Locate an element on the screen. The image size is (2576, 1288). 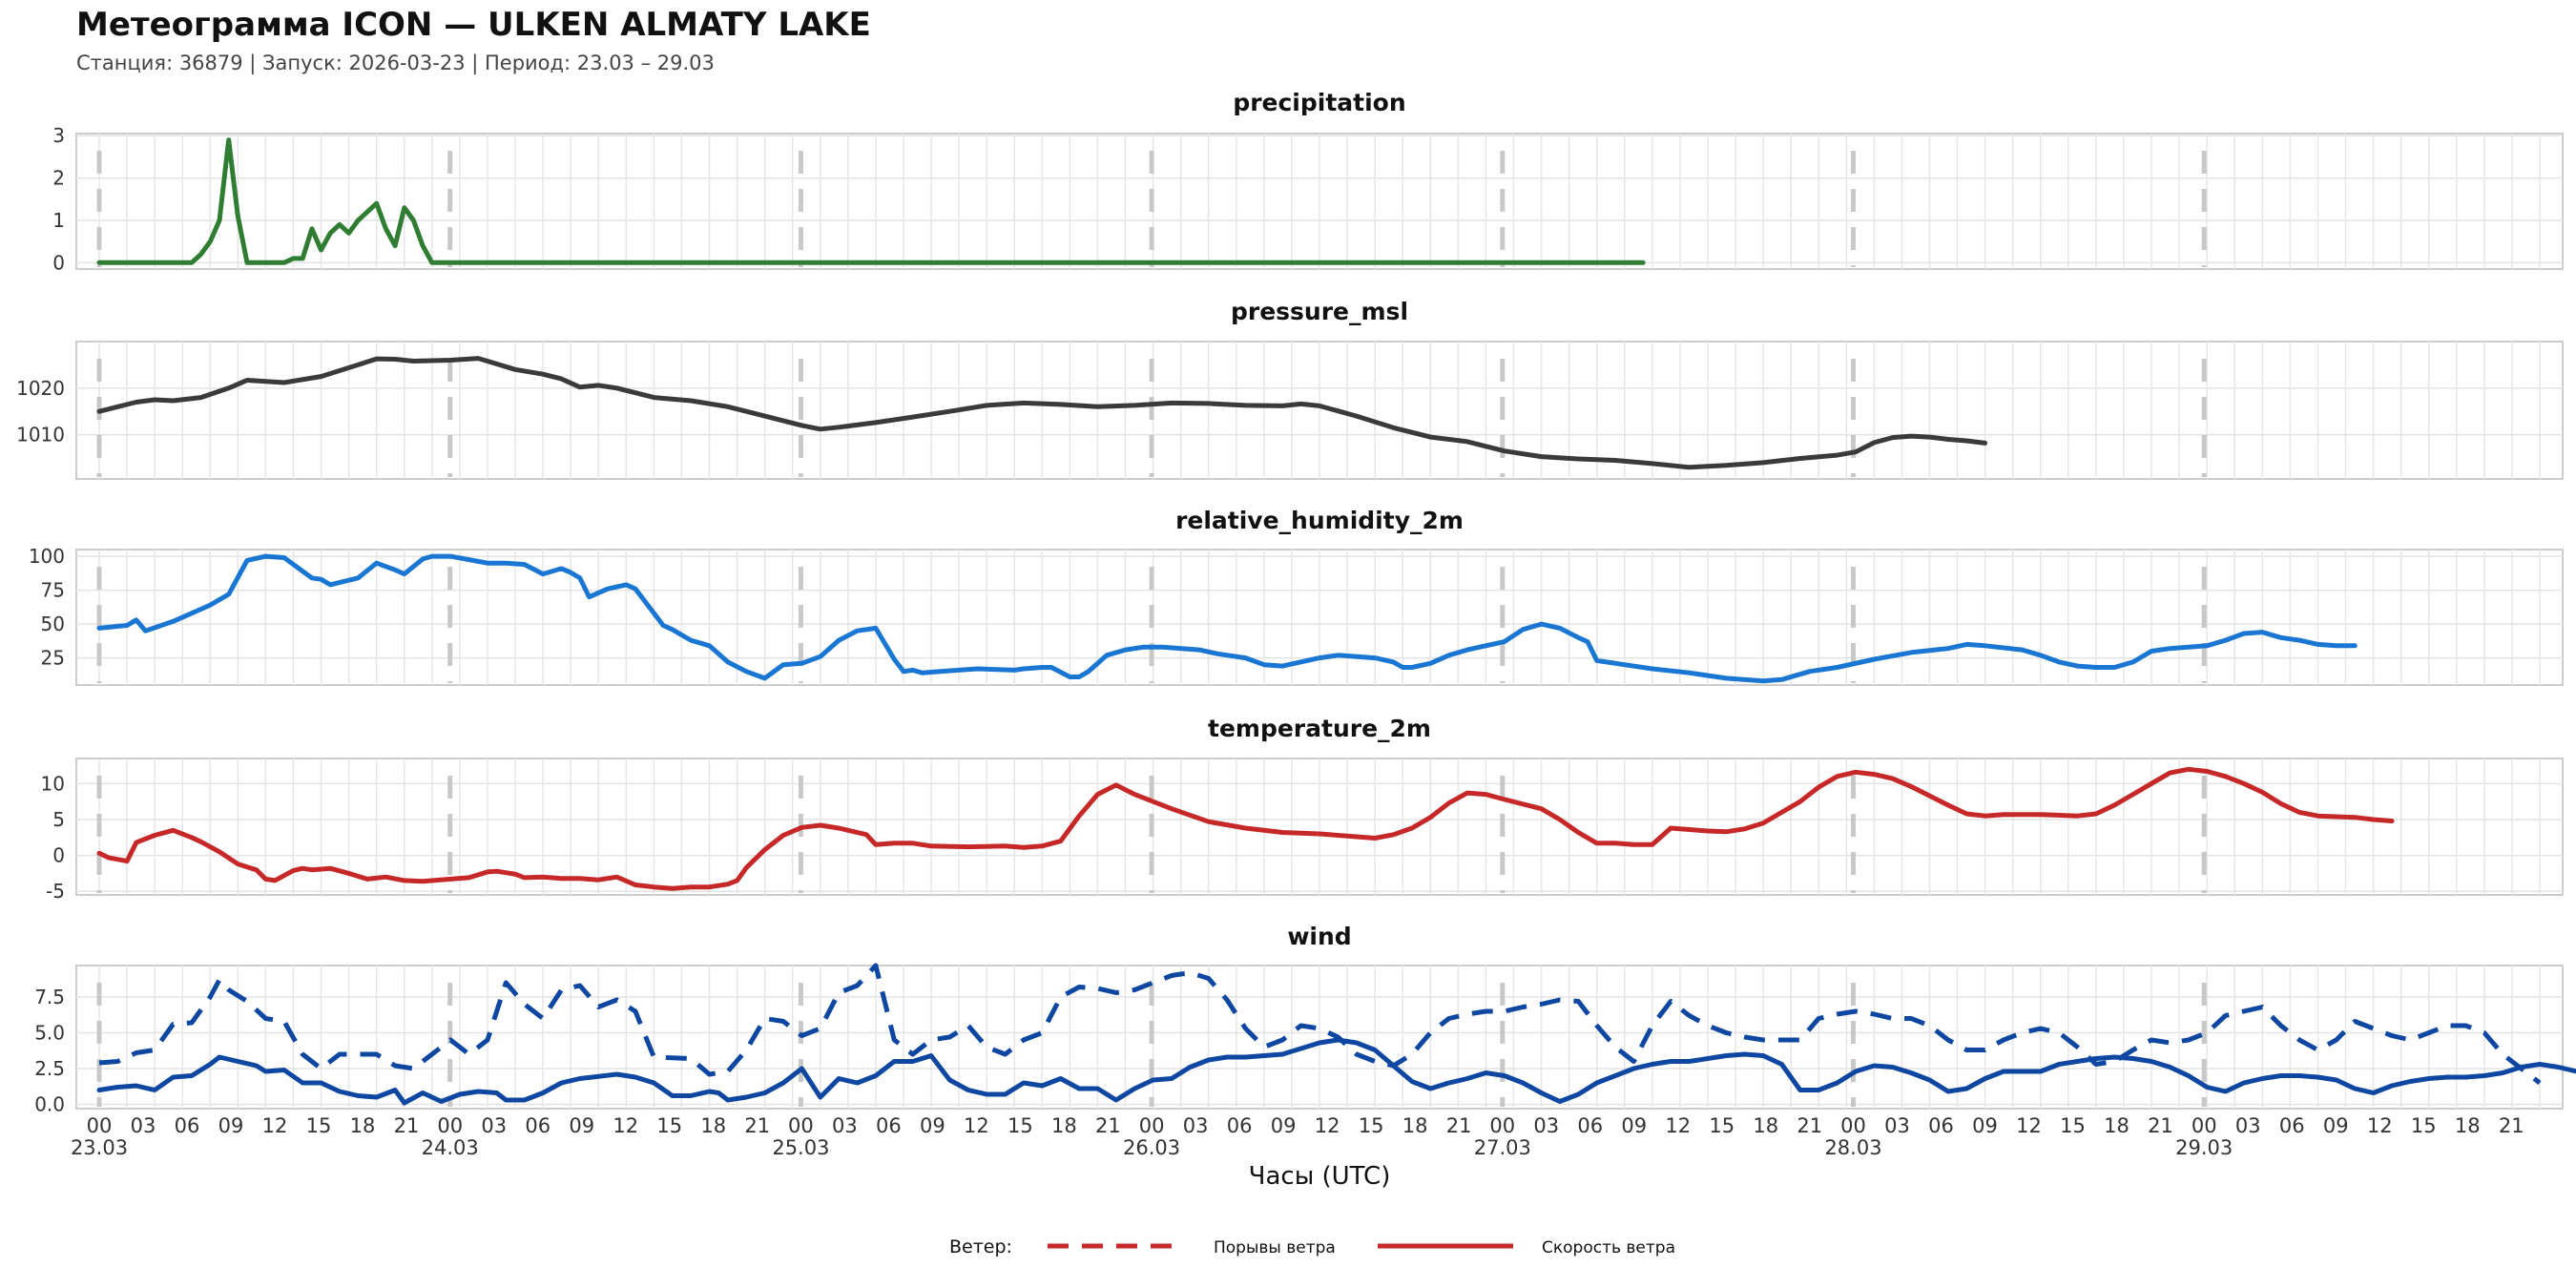
panel-wind: 0.0 2.5 5.0 7.5 wind is located at coordinates (1305, 1019).